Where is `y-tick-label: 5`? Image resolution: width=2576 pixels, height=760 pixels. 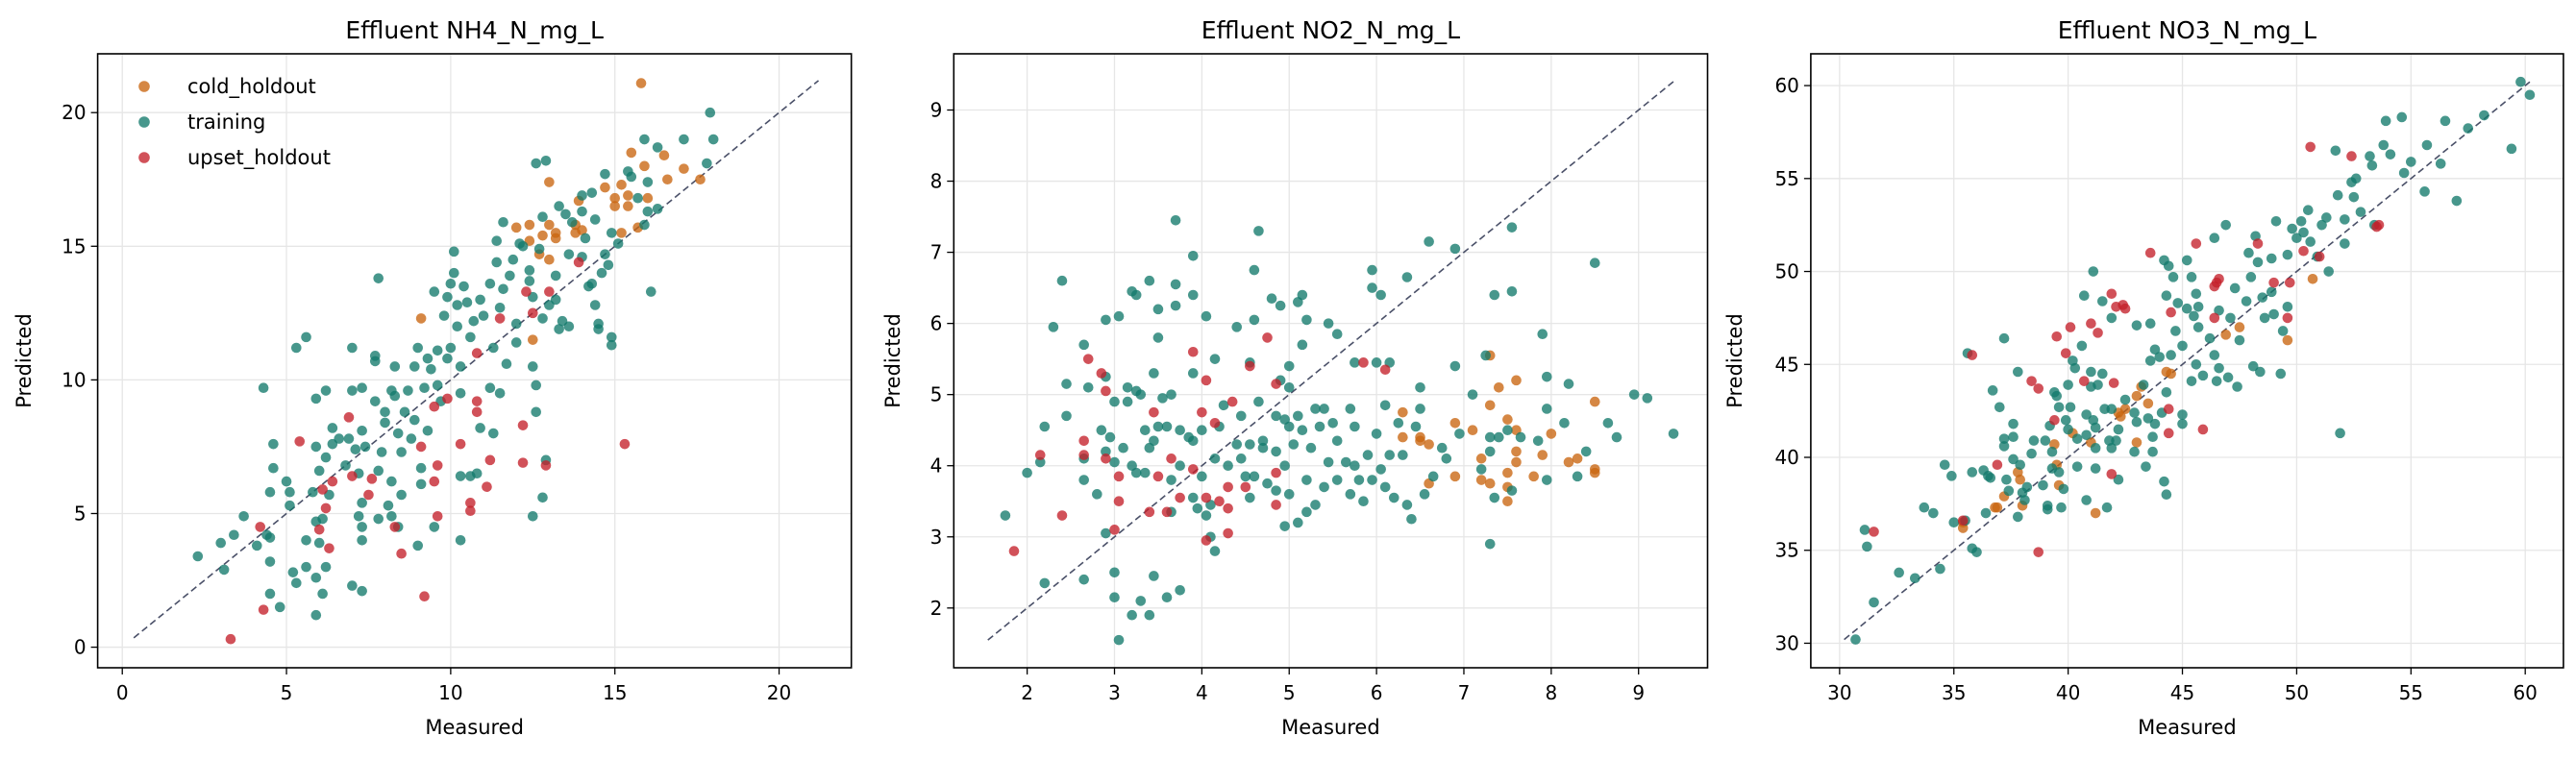 y-tick-label: 5 is located at coordinates (937, 394).